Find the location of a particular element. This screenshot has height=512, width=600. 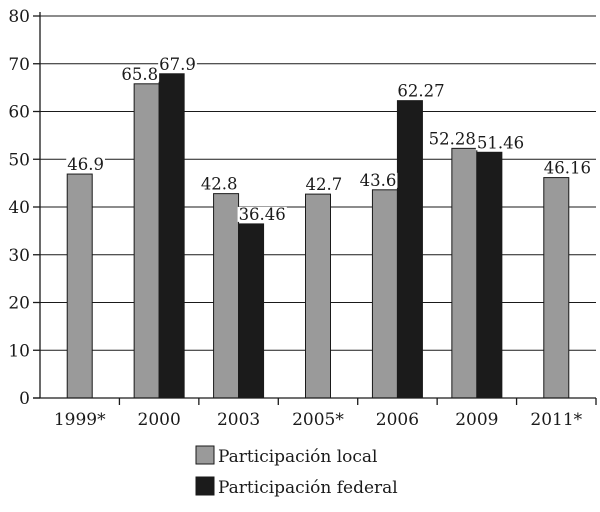

x-tick-label: 1999* is located at coordinates (80, 420).